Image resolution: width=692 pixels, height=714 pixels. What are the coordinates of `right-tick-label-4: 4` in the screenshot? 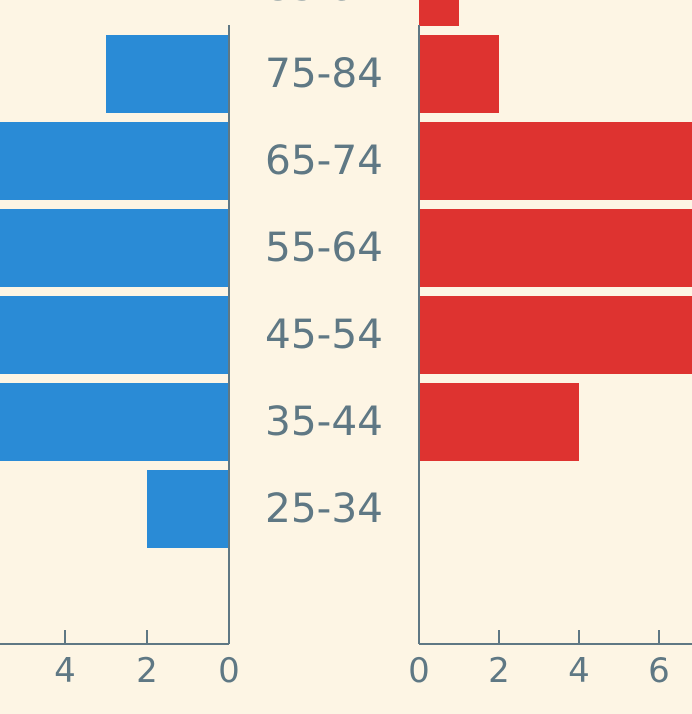 It's located at (579, 671).